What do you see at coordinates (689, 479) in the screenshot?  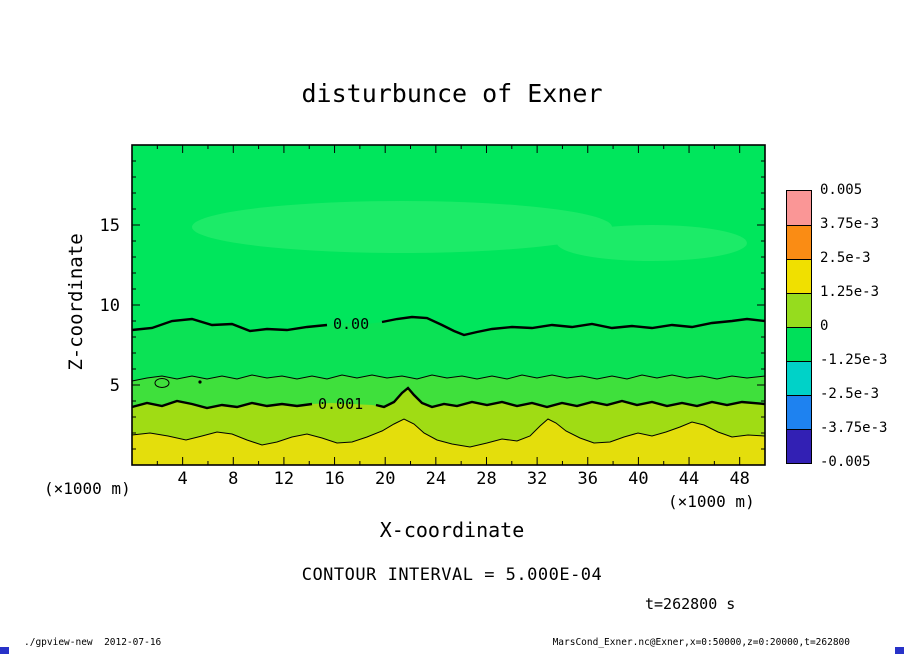 I see `x-tick-label: 44` at bounding box center [689, 479].